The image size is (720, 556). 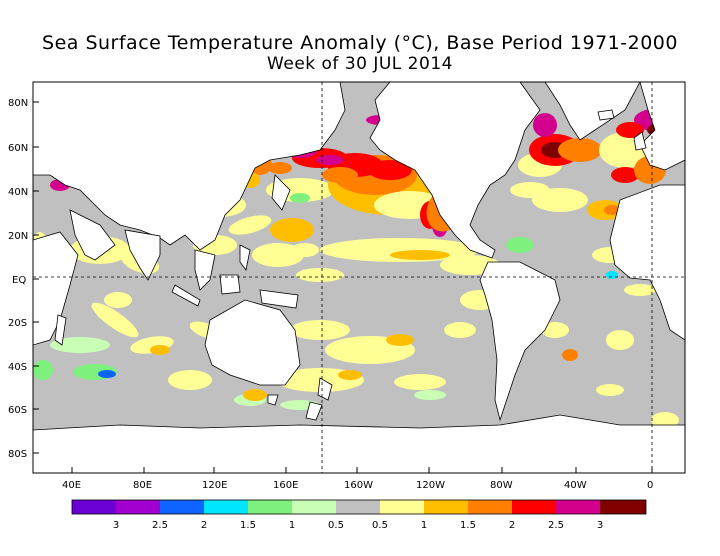 What do you see at coordinates (189, 166) in the screenshot?
I see `land-eurasia` at bounding box center [189, 166].